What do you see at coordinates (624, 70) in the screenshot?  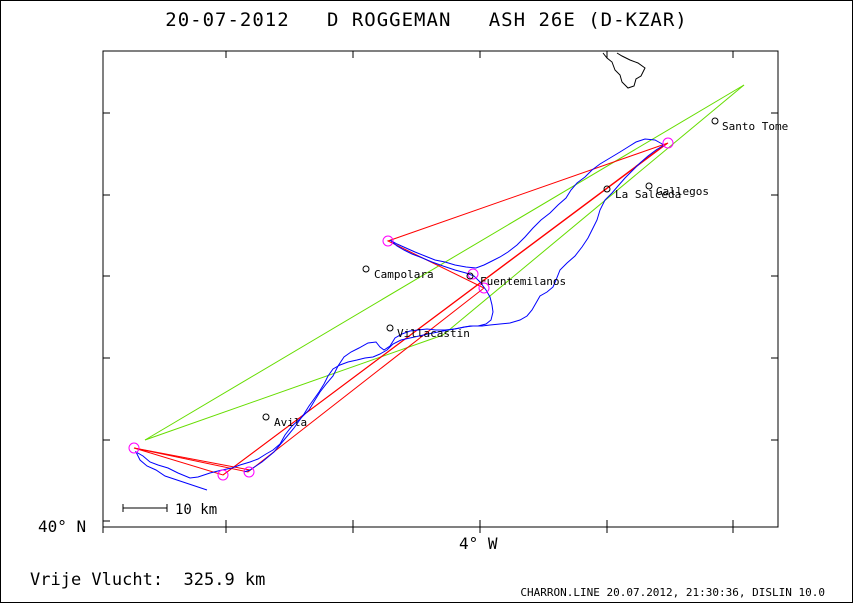 I see `coastline` at bounding box center [624, 70].